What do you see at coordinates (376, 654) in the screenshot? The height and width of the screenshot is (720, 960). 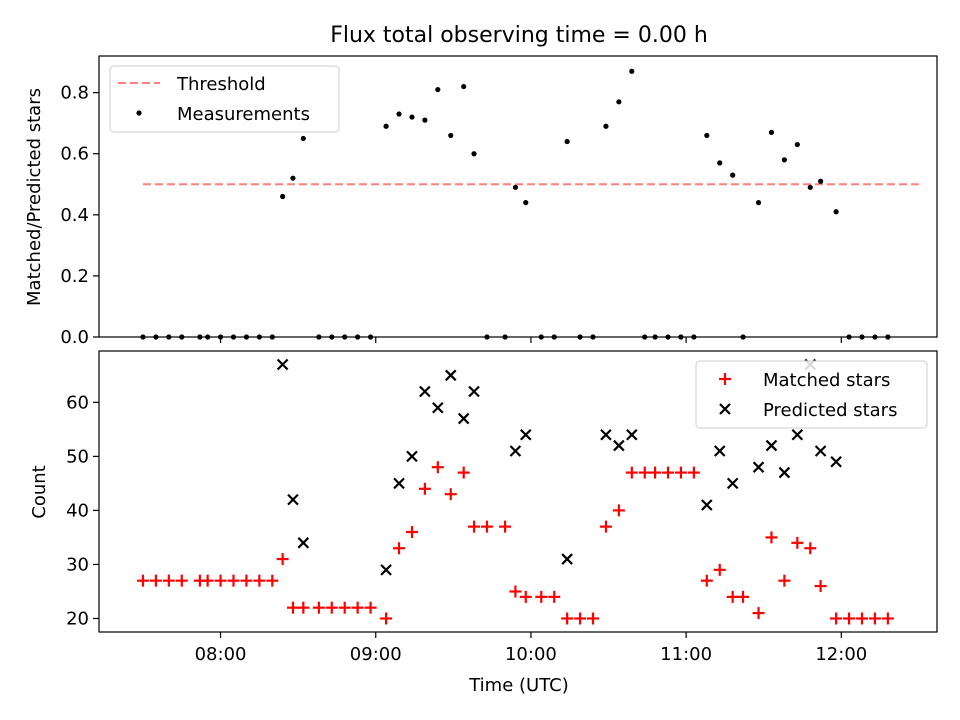 I see `bottom-x-tick-label: 09:00` at bounding box center [376, 654].